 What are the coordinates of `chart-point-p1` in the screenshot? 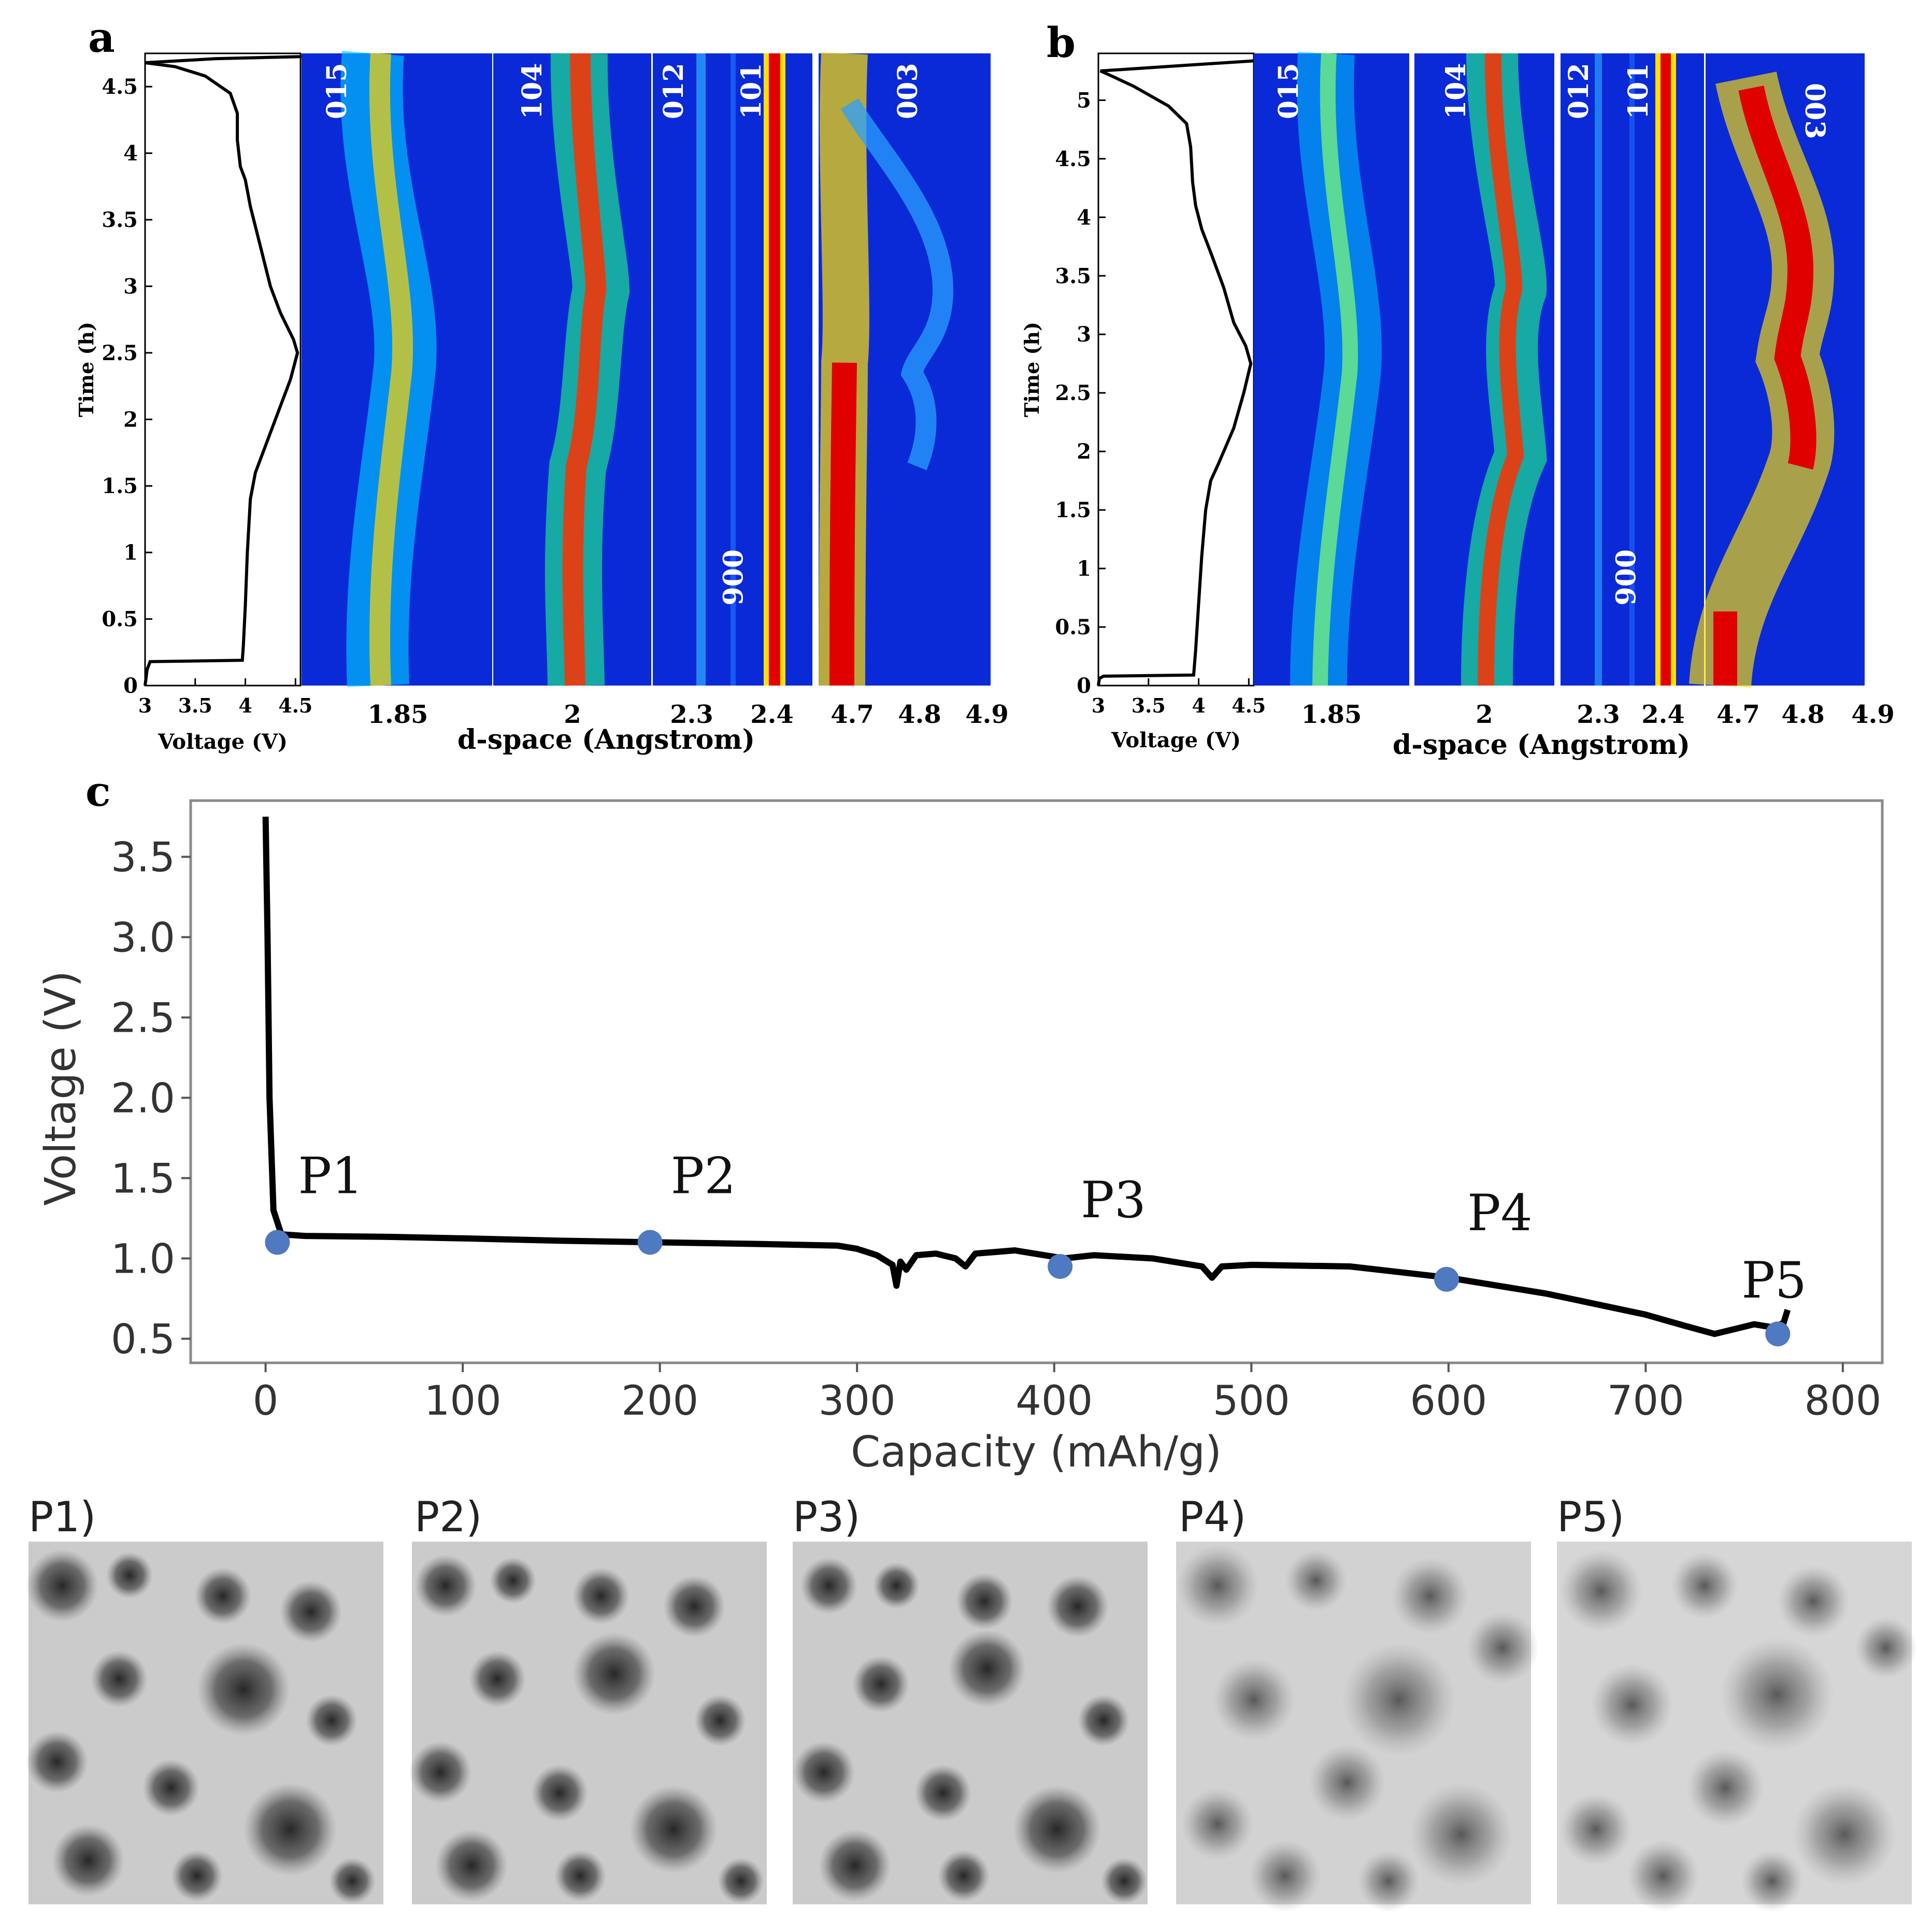 It's located at (277, 1242).